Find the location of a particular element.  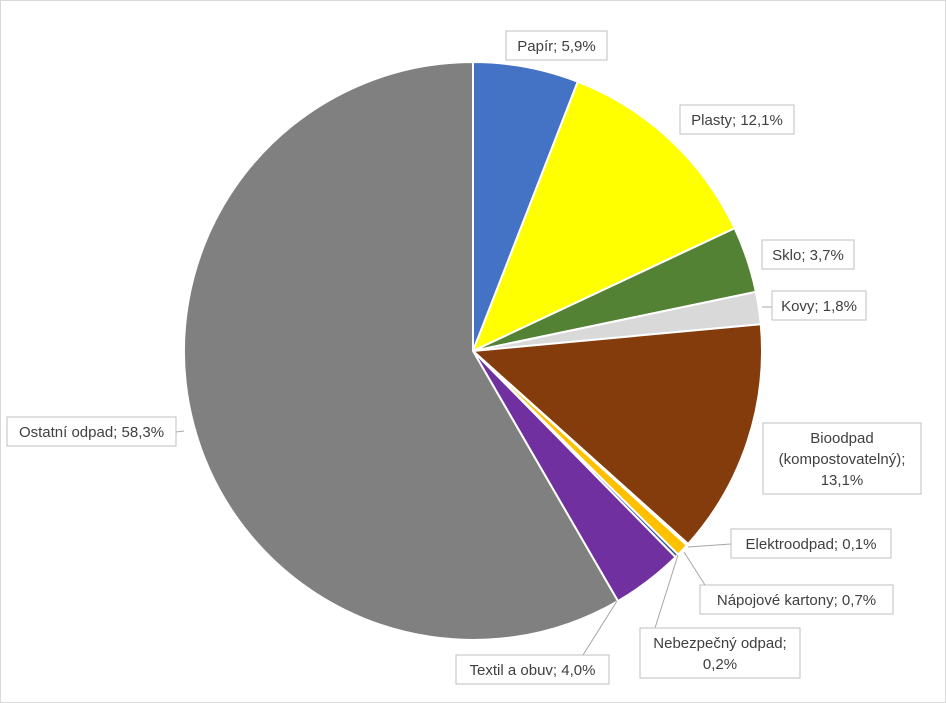

data-label-papir: Papír; 5,9% is located at coordinates (556, 45).